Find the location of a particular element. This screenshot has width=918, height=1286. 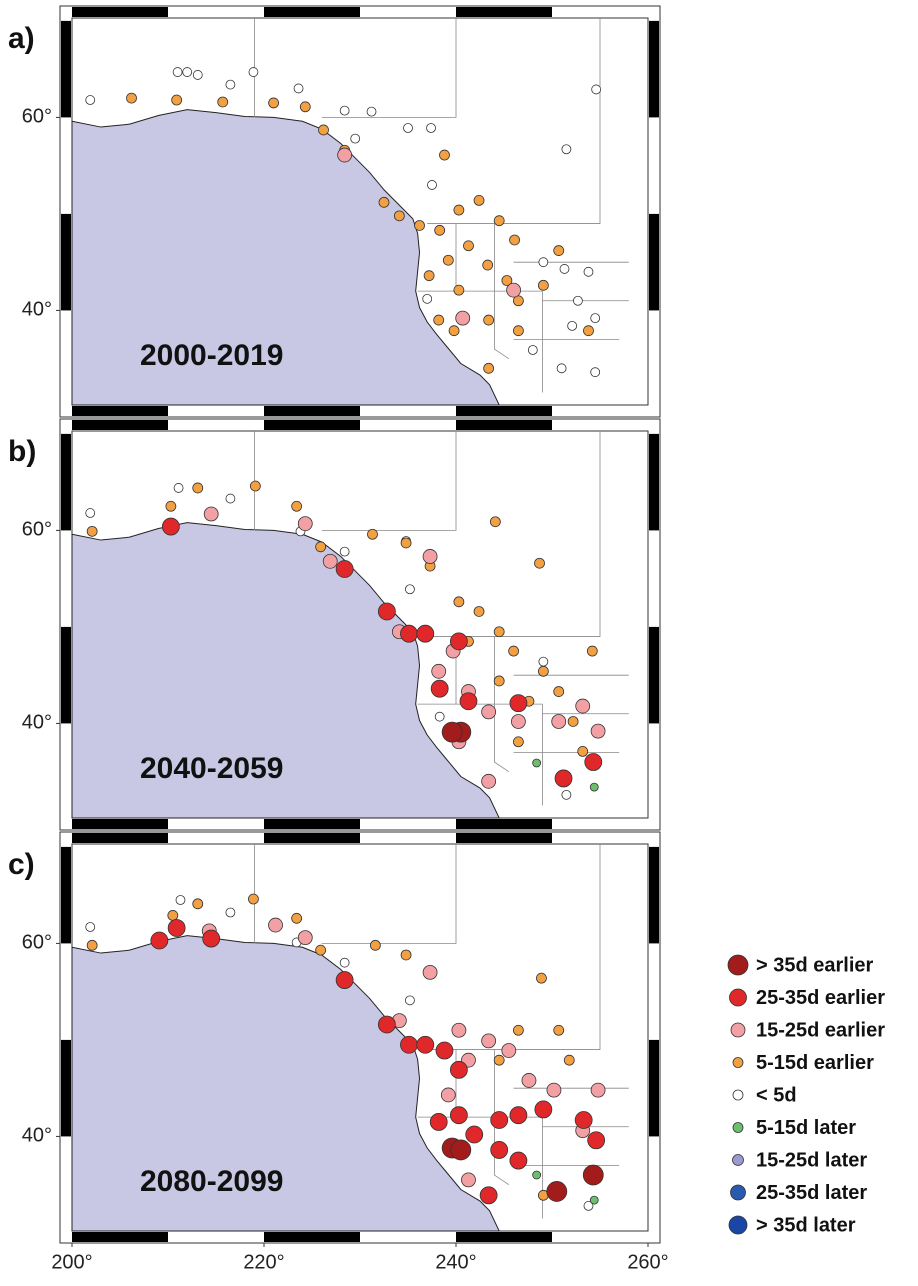

panel-label: a) is located at coordinates (21, 38).